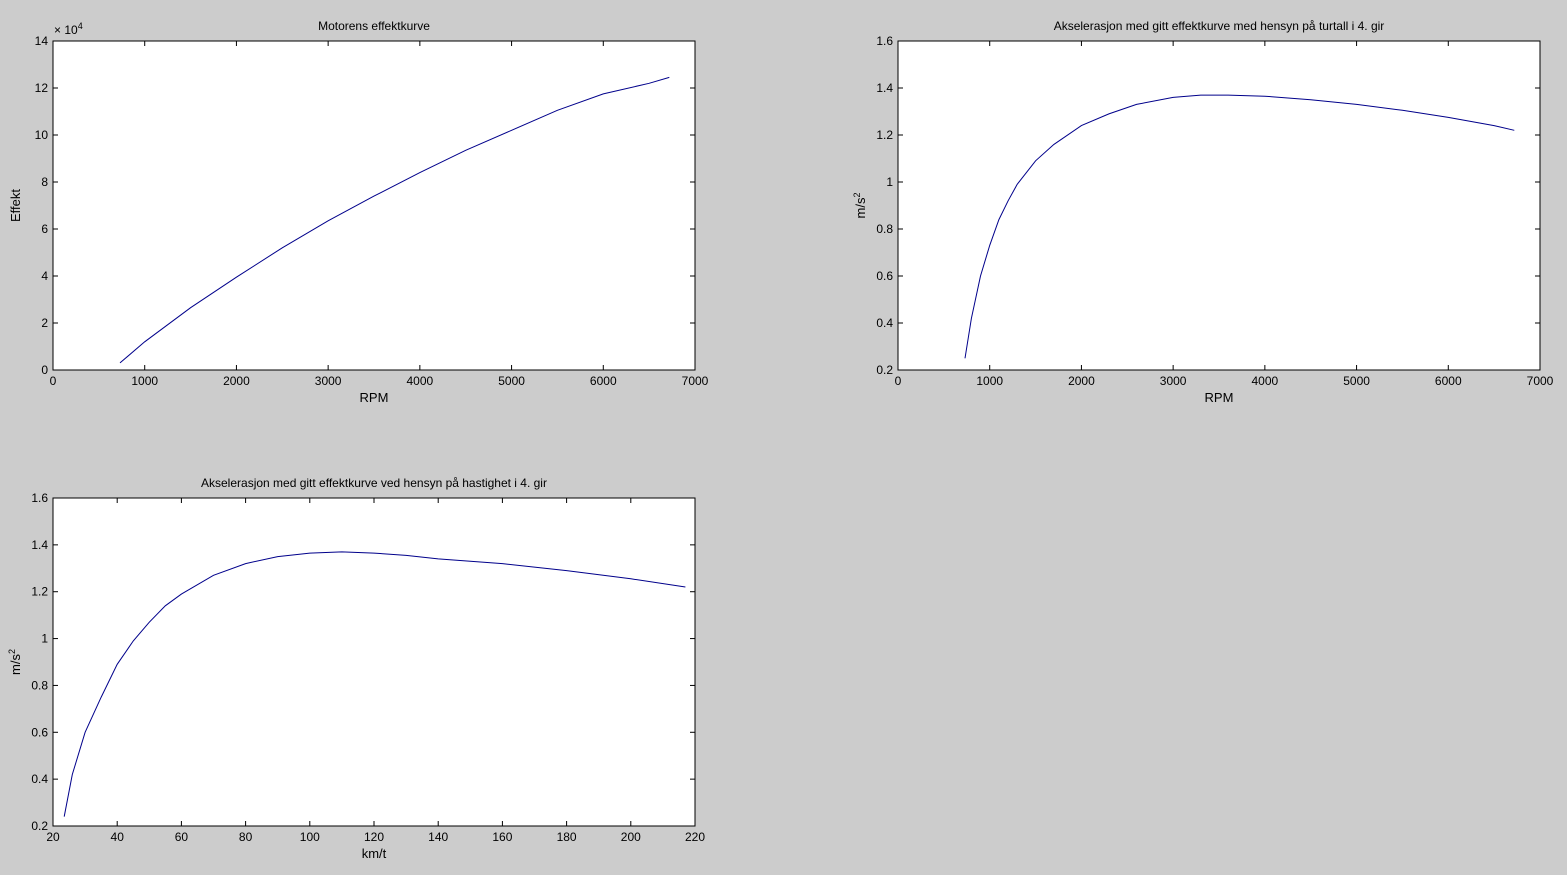 This screenshot has width=1567, height=875. Describe the element at coordinates (42, 135) in the screenshot. I see `y-tick-label: 10` at that location.